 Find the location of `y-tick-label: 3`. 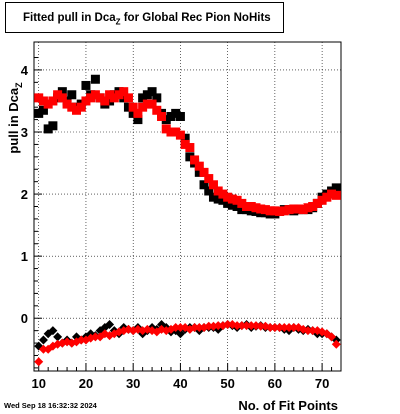

y-tick-label: 3 is located at coordinates (24, 132).